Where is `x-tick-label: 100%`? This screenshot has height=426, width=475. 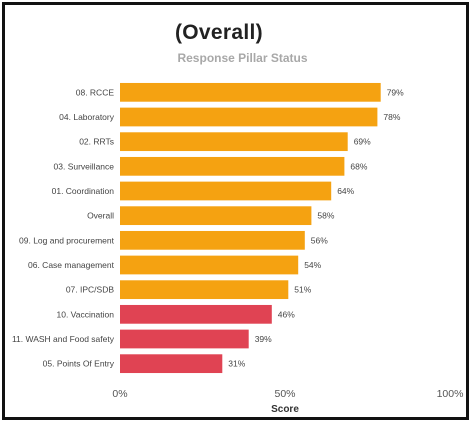
x-tick-label: 100% is located at coordinates (450, 394).